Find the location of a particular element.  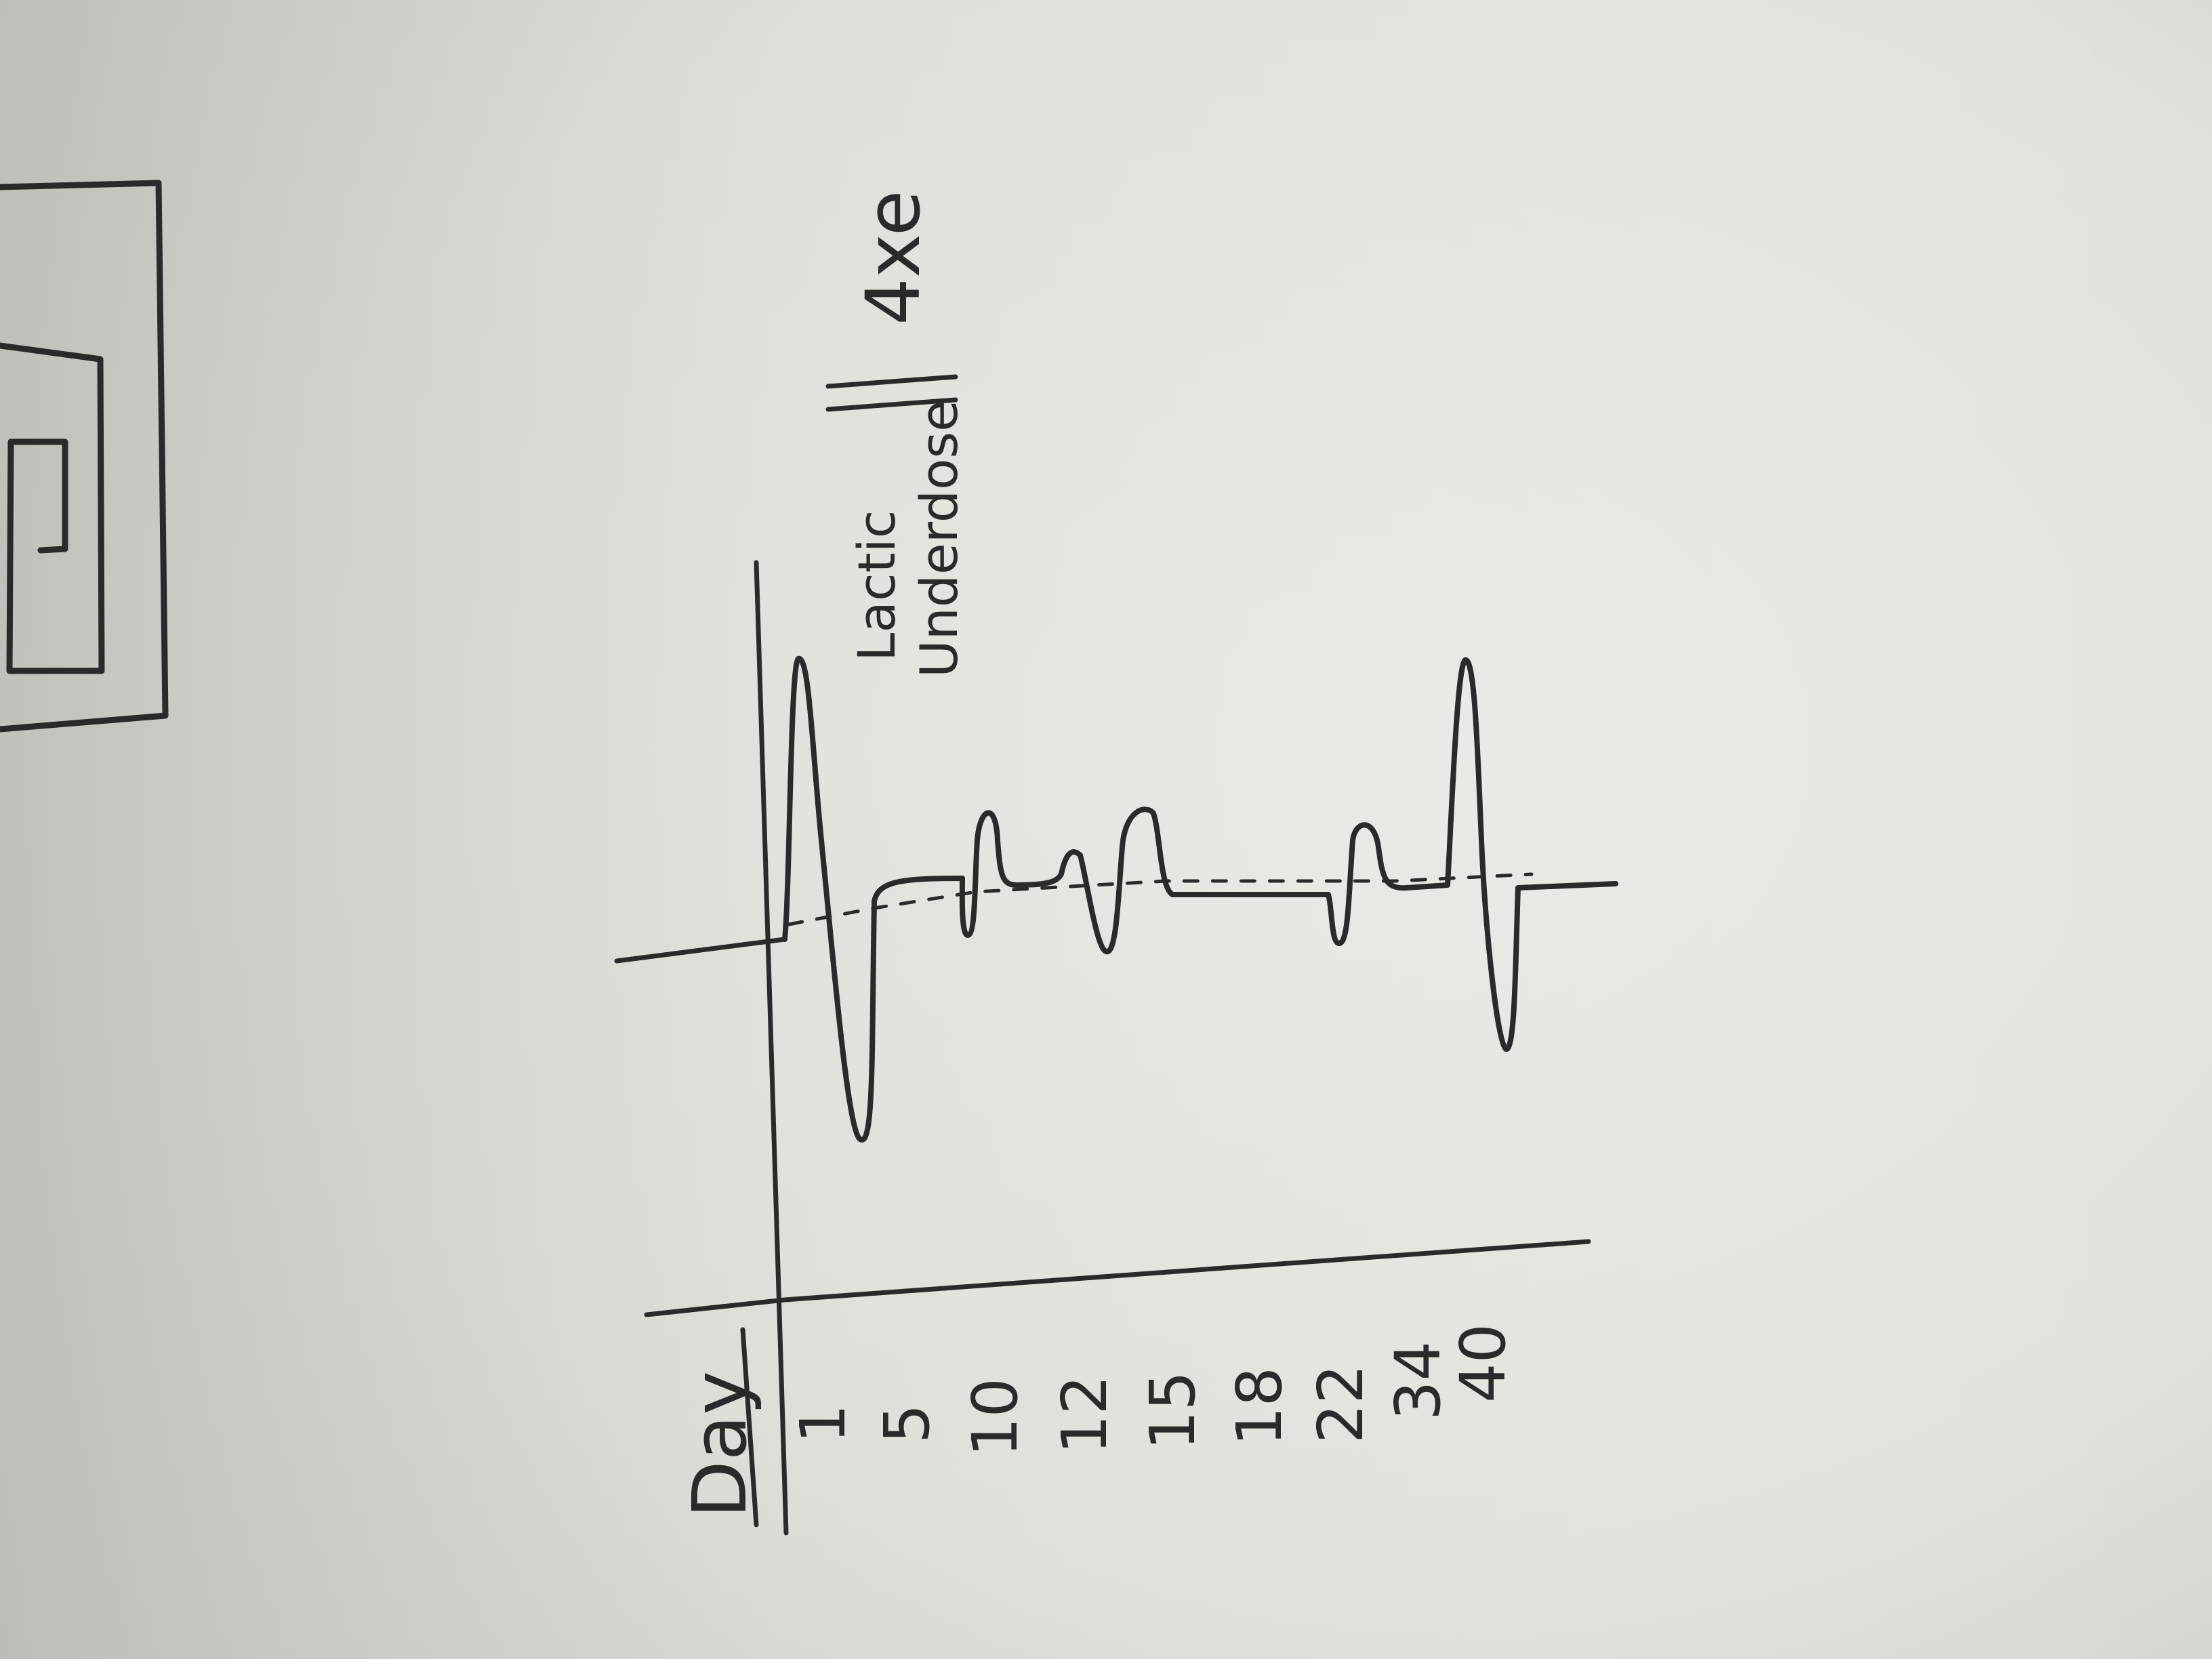

day-label: 22 is located at coordinates (1341, 1403).